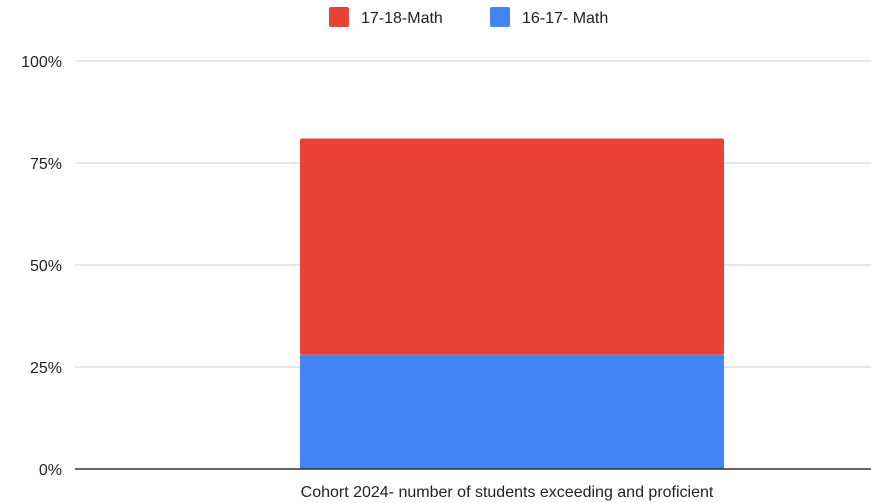 This screenshot has width=871, height=503. I want to click on legend-swatch-17-18-math, so click(339, 17).